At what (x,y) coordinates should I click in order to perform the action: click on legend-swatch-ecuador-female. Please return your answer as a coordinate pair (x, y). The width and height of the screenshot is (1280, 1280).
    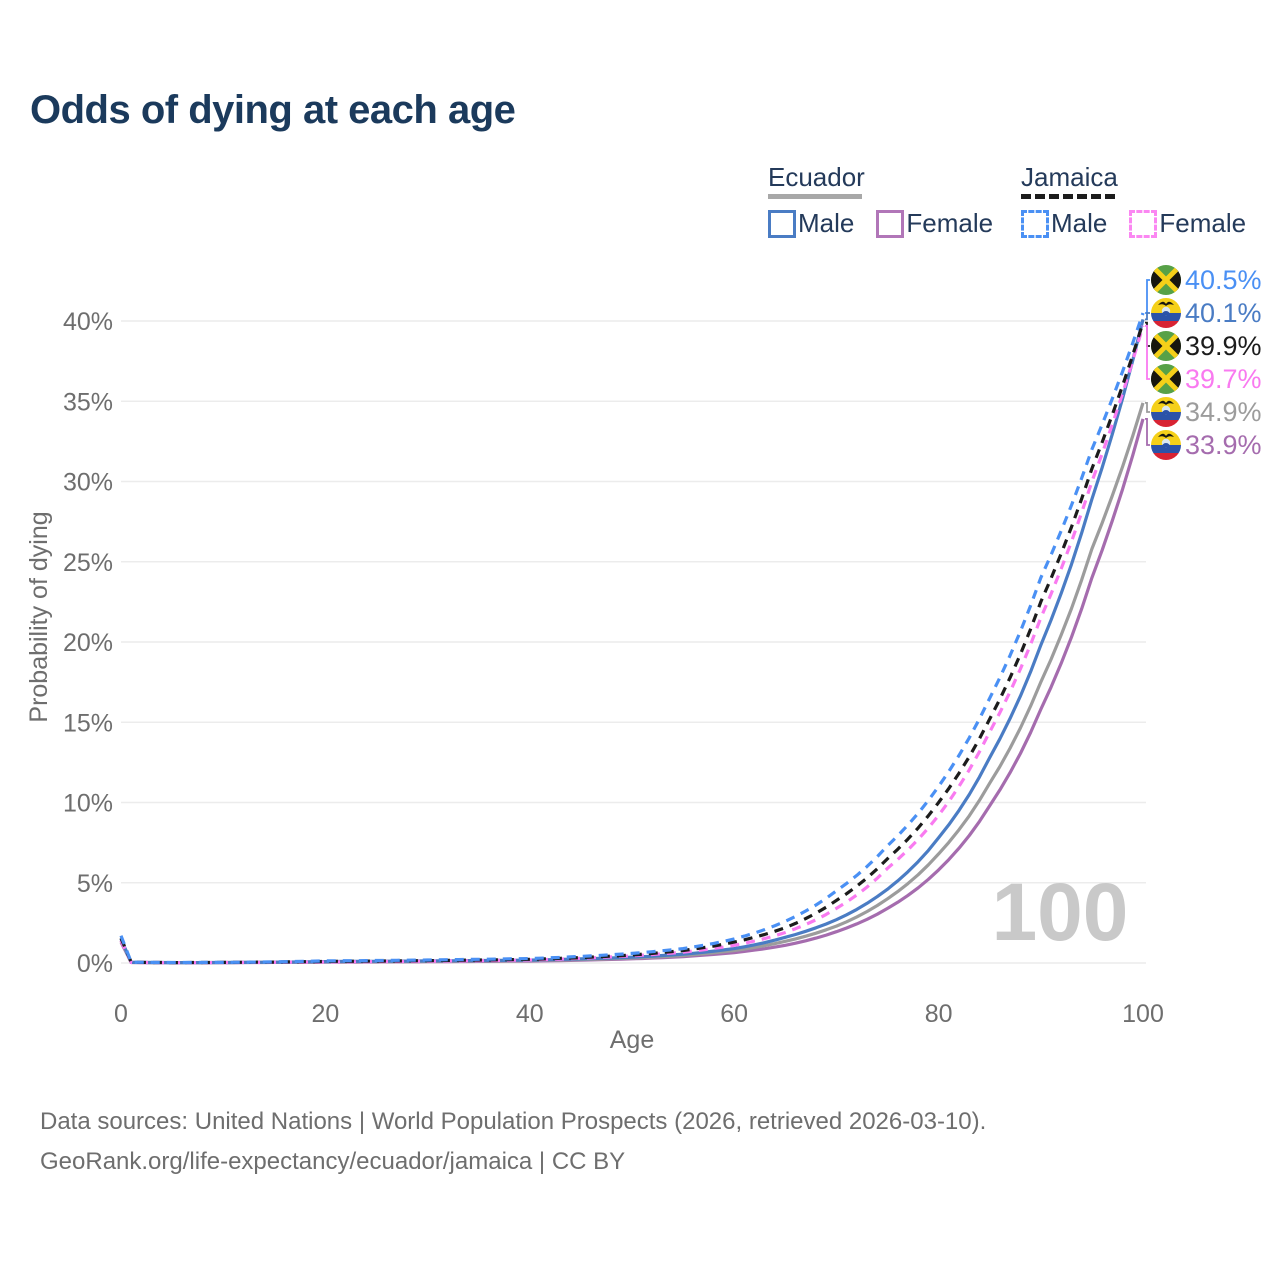
    Looking at the image, I should click on (890, 223).